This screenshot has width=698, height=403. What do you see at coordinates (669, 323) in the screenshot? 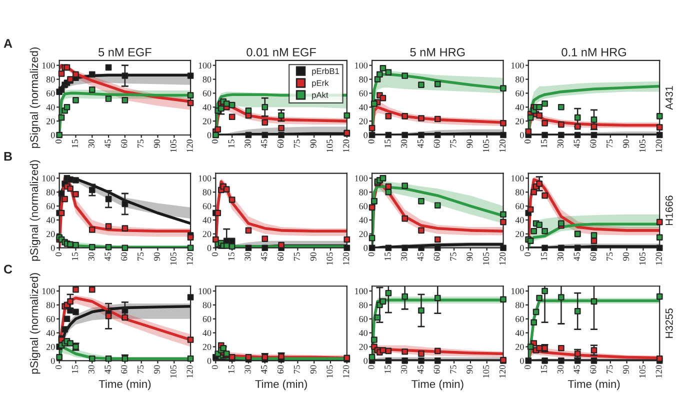
I see `text: H3255` at bounding box center [669, 323].